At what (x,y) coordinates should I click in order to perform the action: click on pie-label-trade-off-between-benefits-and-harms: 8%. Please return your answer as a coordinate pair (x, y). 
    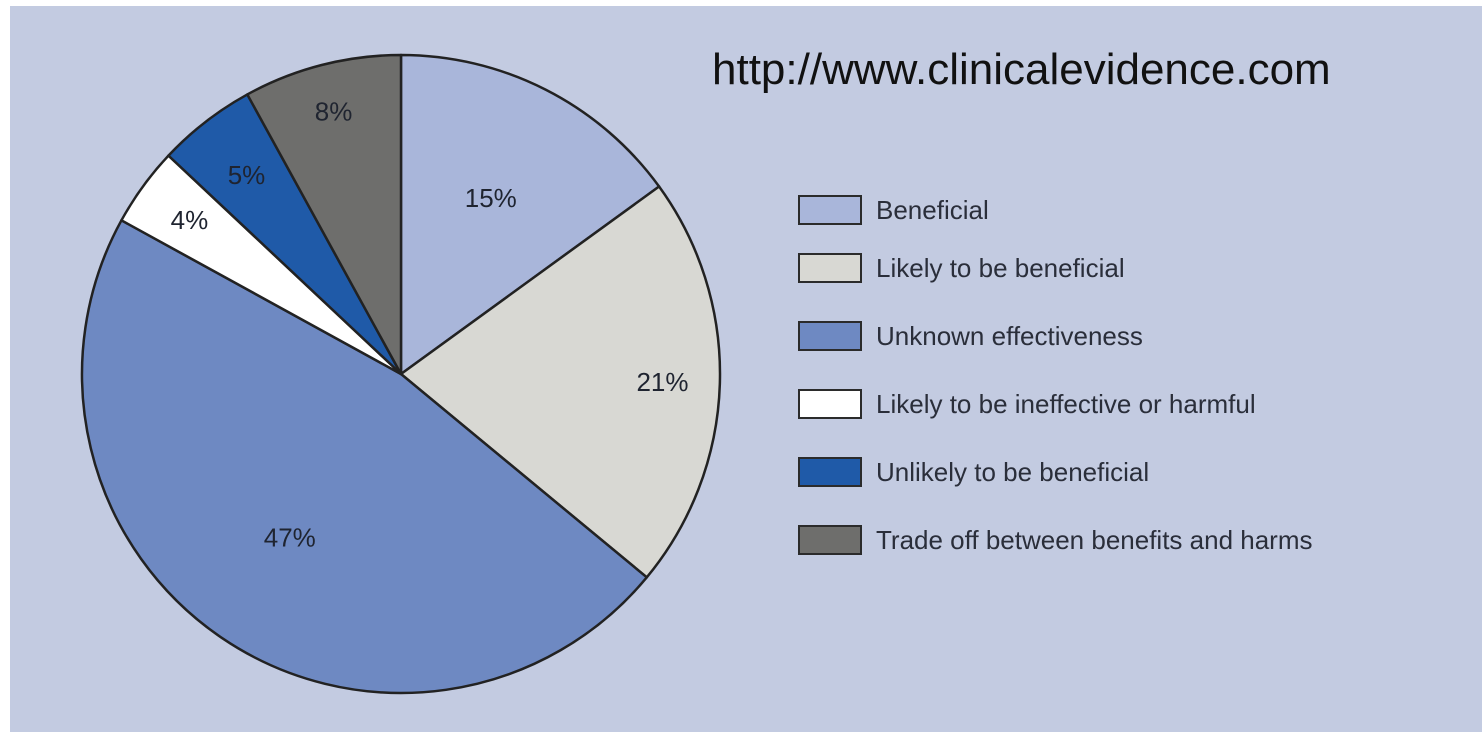
    Looking at the image, I should click on (334, 111).